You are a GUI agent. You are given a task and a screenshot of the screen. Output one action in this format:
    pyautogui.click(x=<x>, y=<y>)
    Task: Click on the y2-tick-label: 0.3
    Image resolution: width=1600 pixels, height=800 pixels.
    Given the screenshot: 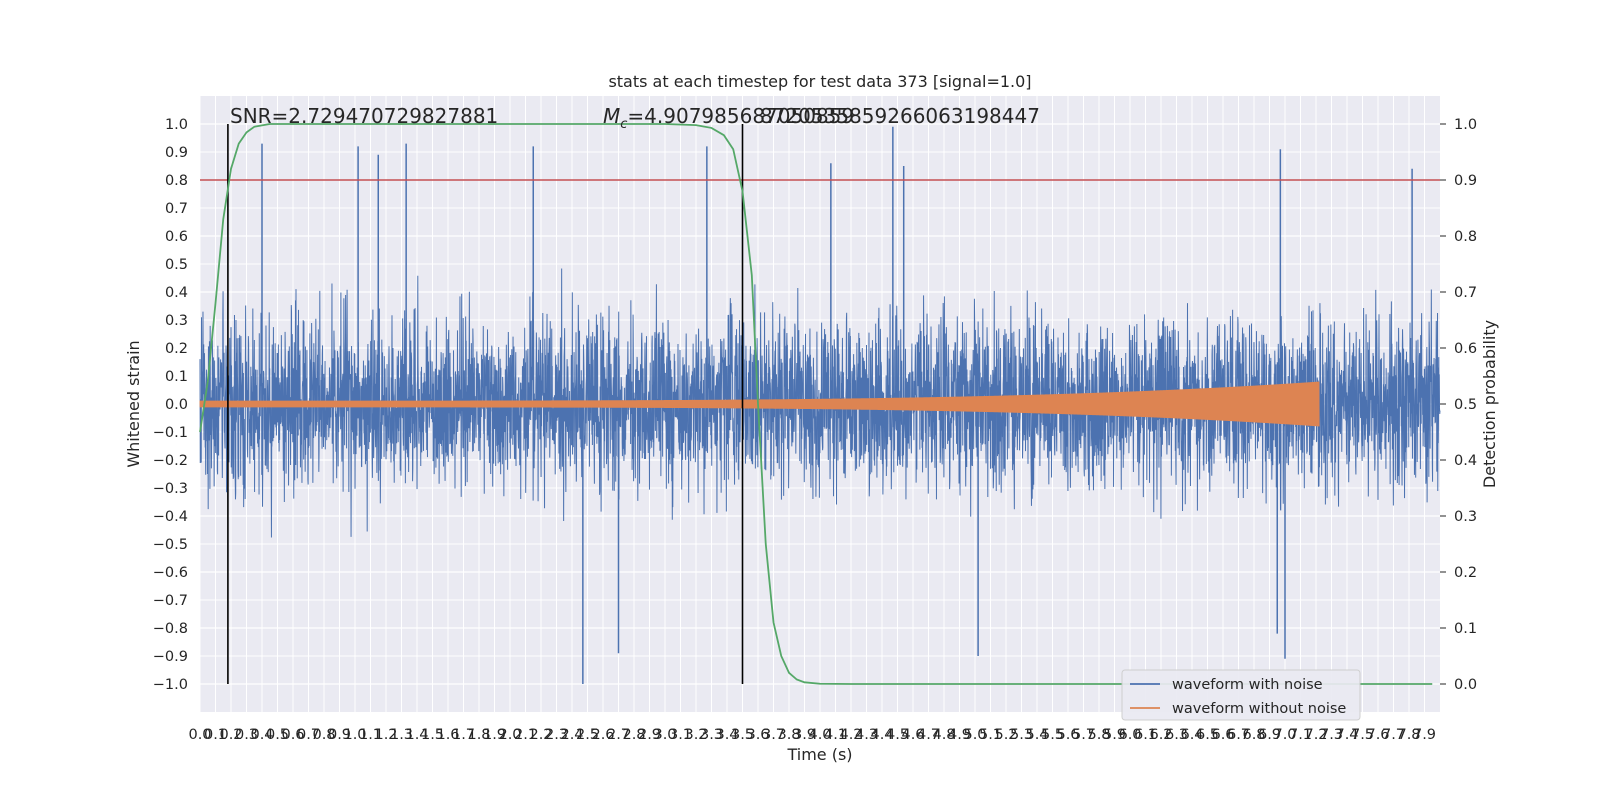 What is the action you would take?
    pyautogui.click(x=1465, y=517)
    